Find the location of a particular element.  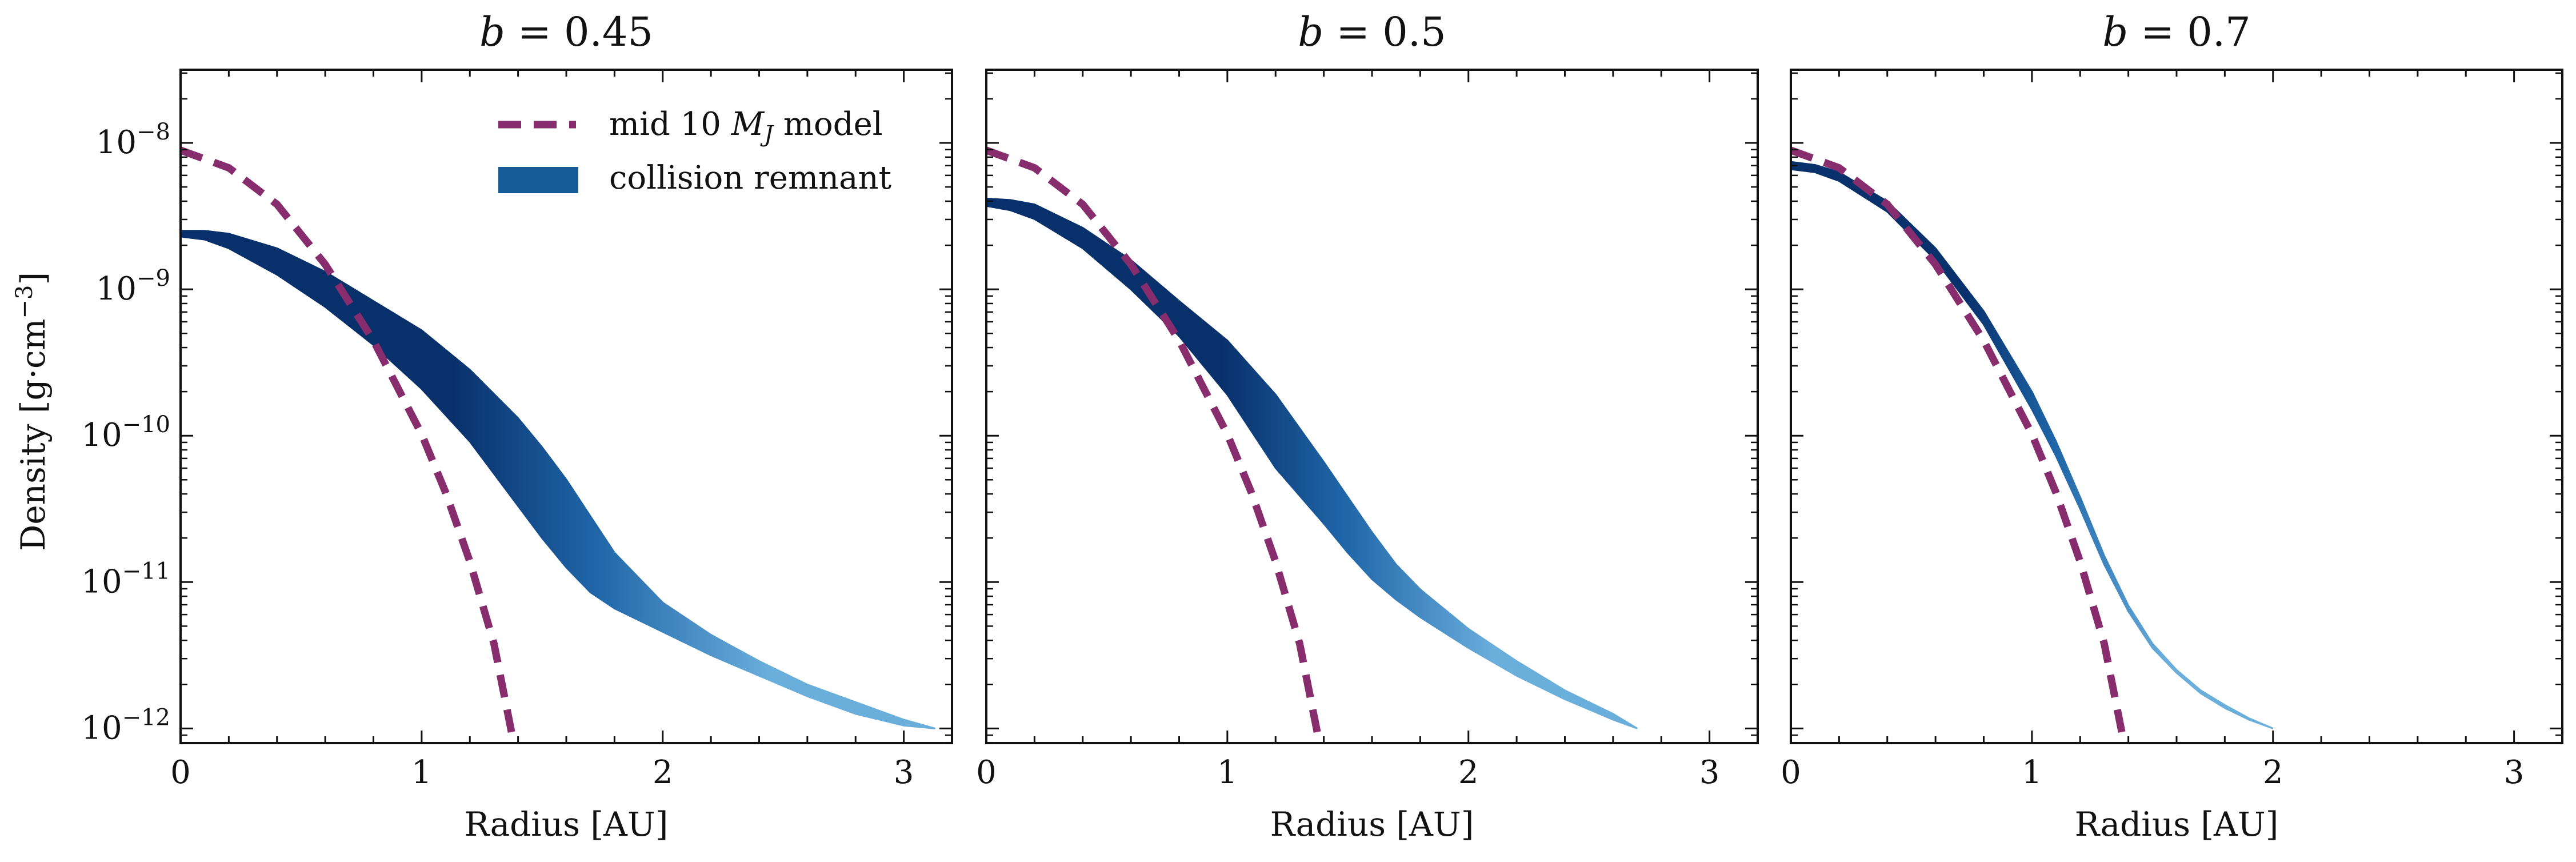

y-tick-label: 10⁻¹⁰ is located at coordinates (125, 433).